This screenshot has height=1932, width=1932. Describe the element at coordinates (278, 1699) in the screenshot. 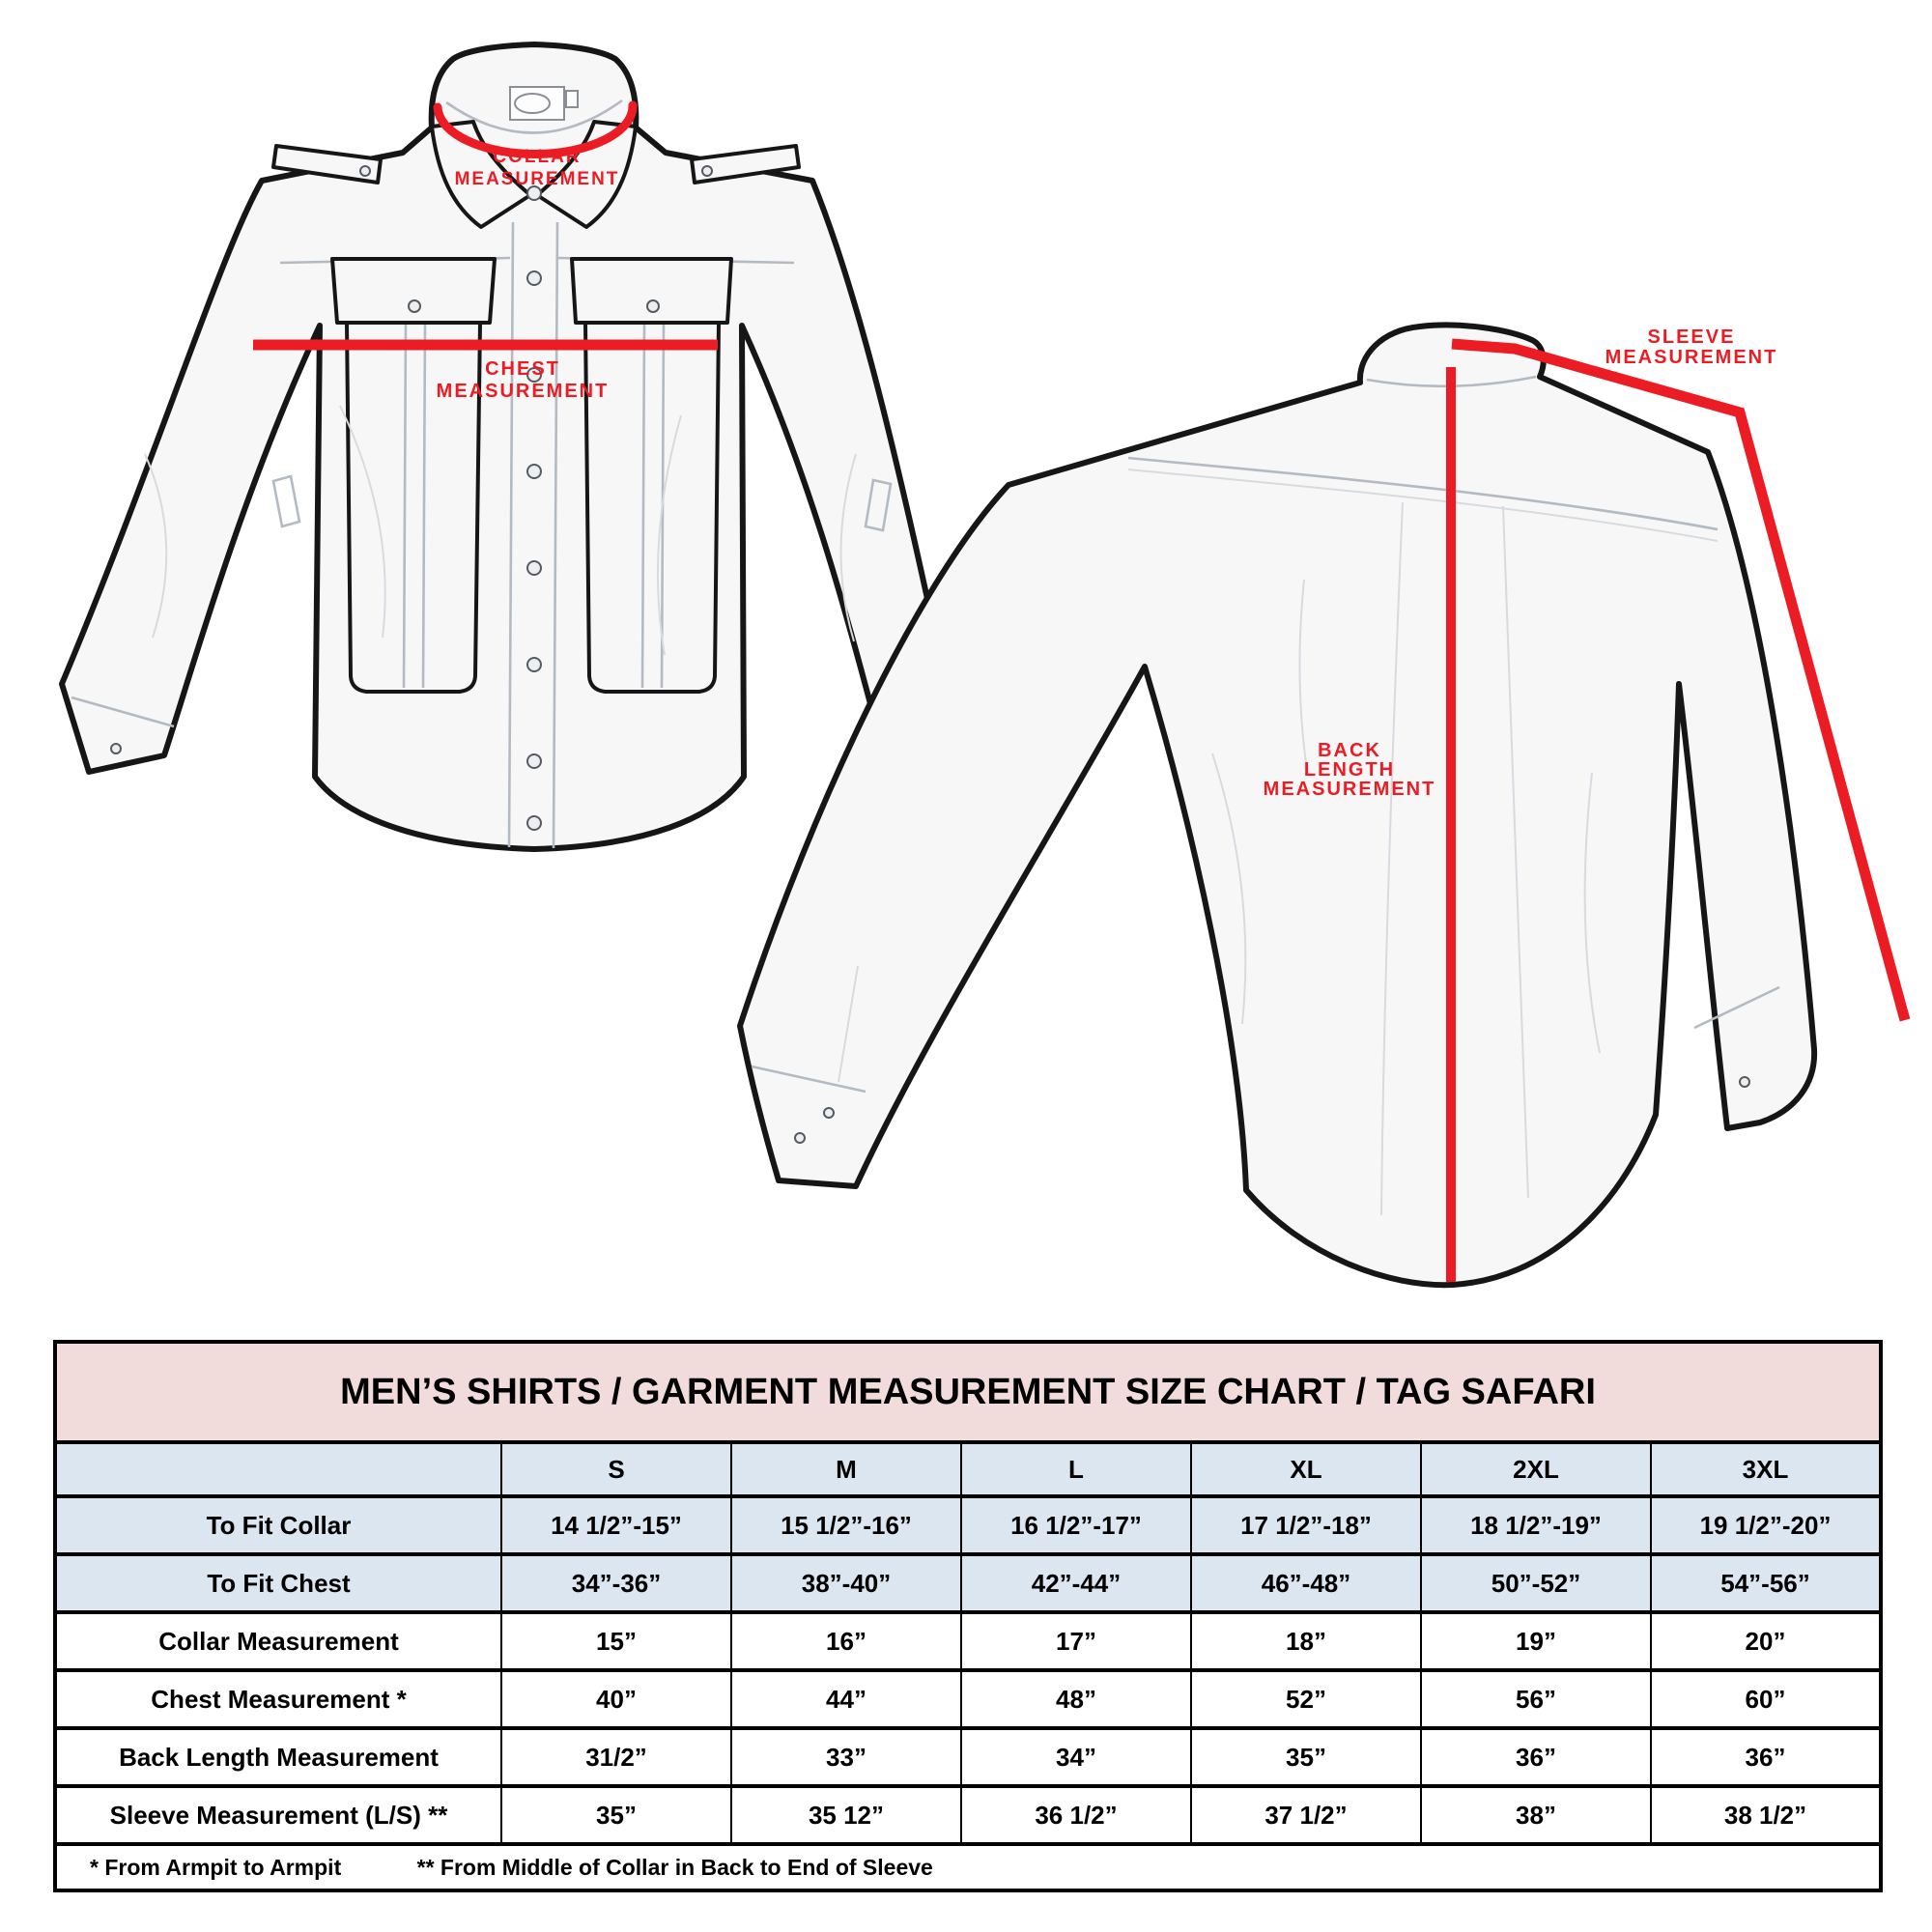

I see `row-label: Chest Measurement *` at that location.